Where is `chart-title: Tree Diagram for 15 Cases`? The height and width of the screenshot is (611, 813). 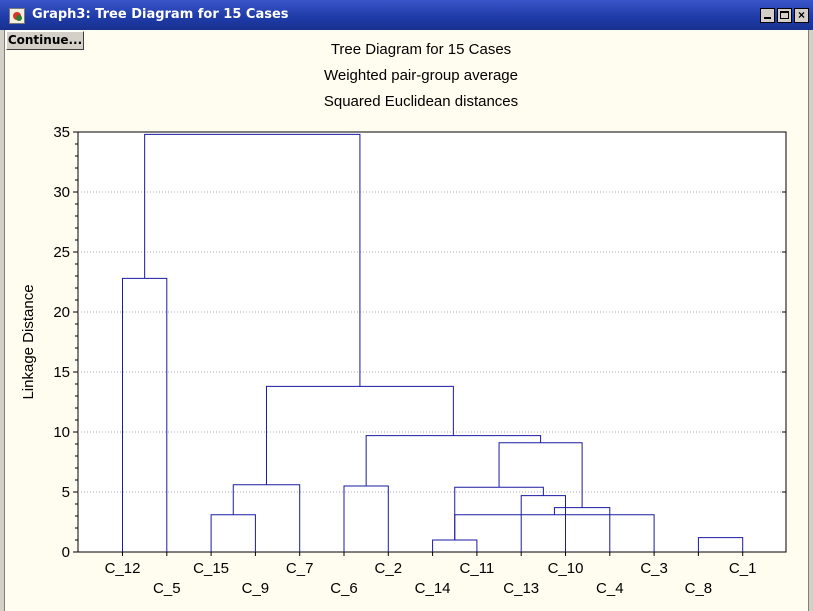 chart-title: Tree Diagram for 15 Cases is located at coordinates (421, 49).